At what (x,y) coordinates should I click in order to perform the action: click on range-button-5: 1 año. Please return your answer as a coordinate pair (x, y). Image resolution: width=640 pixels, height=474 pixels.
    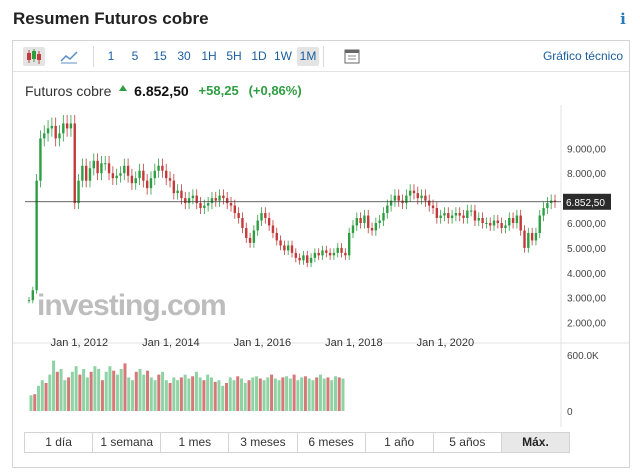
    Looking at the image, I should click on (400, 442).